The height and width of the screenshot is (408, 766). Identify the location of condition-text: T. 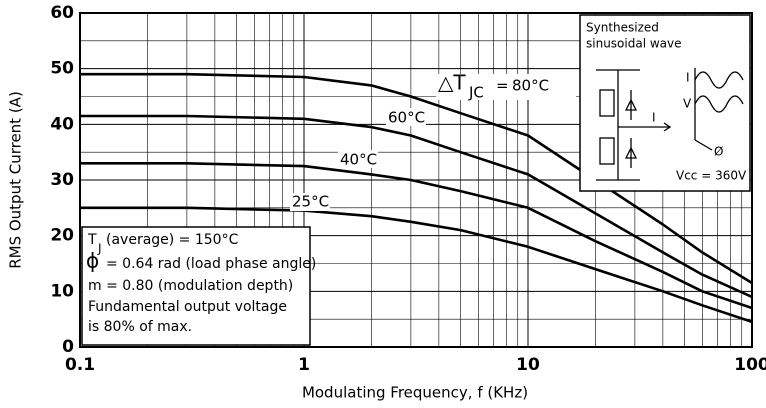
(92, 240).